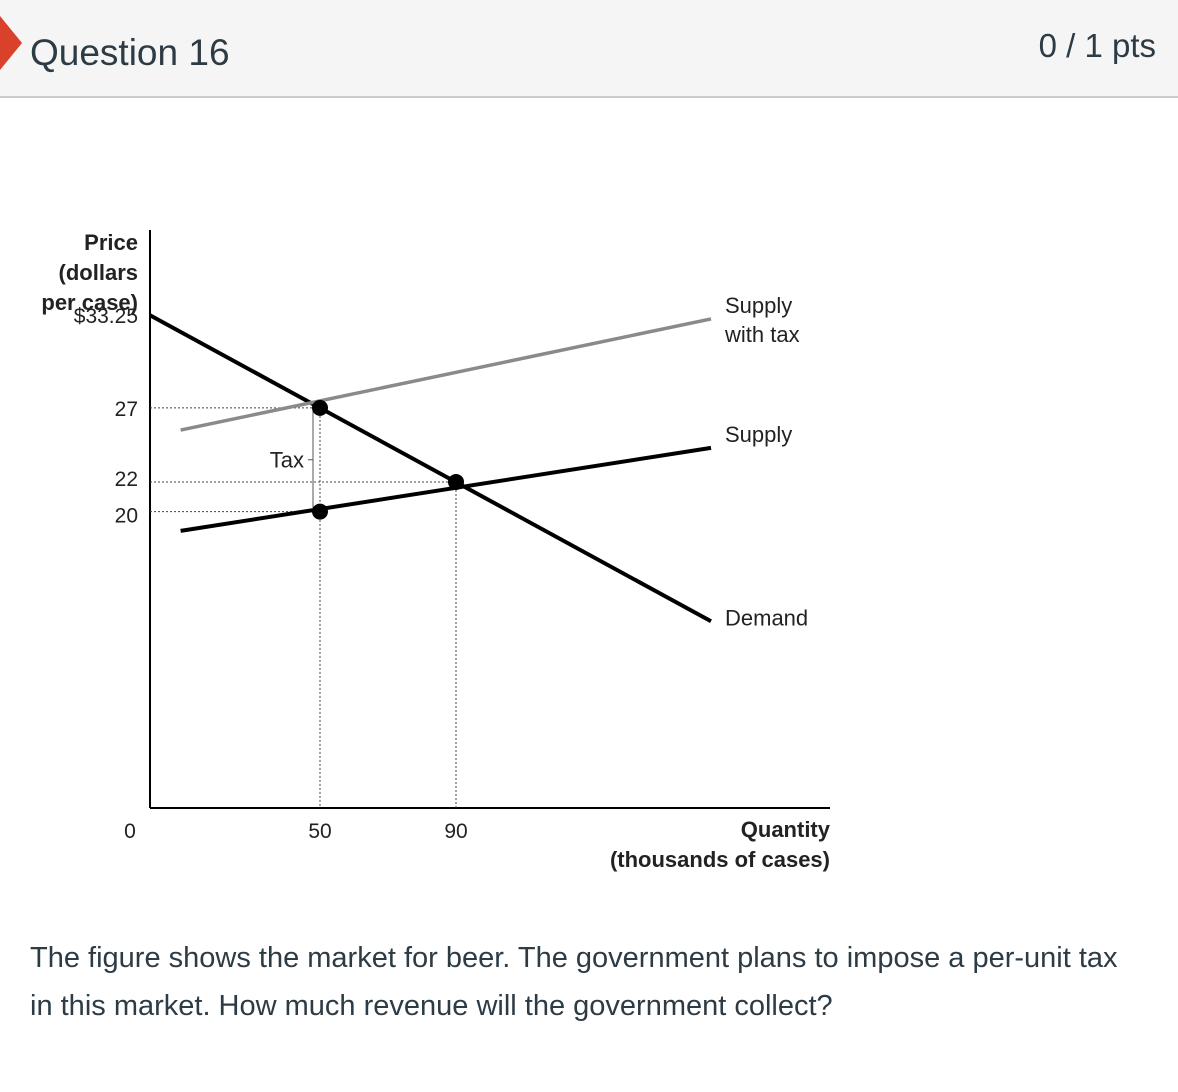 Image resolution: width=1178 pixels, height=1092 pixels. What do you see at coordinates (1097, 45) in the screenshot?
I see `question-points: 0 / 1 pts` at bounding box center [1097, 45].